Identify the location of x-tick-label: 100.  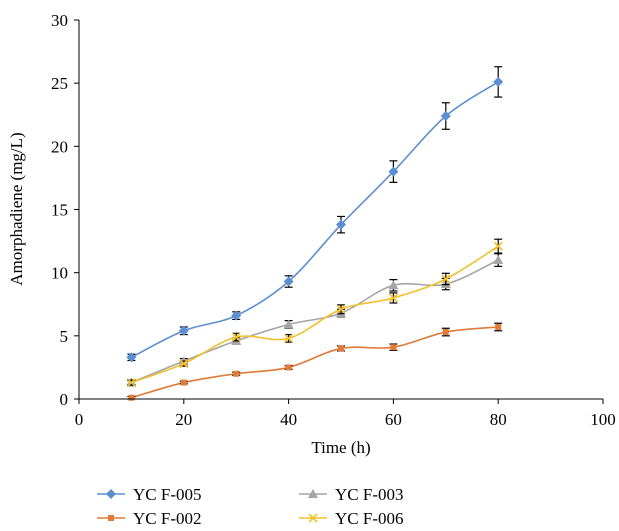
(603, 419).